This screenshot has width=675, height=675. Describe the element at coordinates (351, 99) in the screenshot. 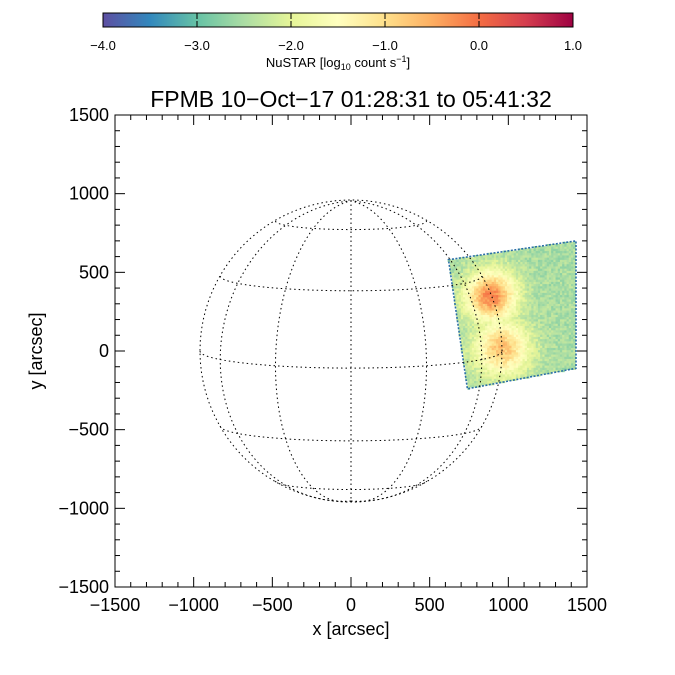

I see `chart-title: FPMB 10−Oct−17 01:28:31 to 05:41:32` at that location.